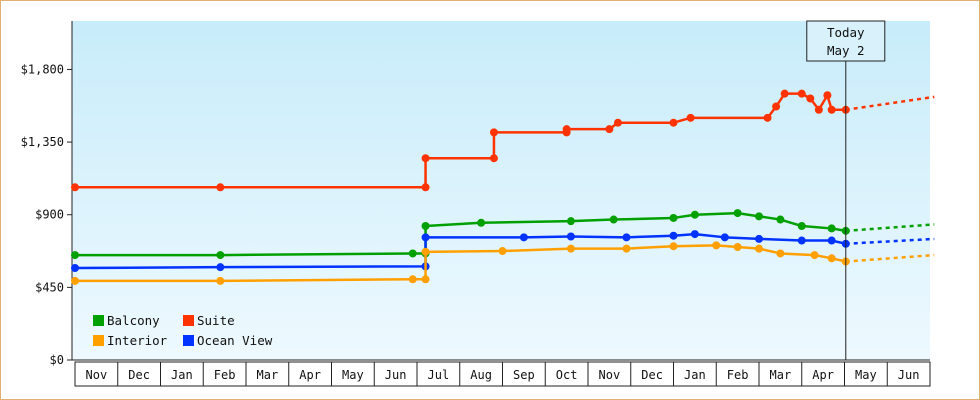 This screenshot has width=980, height=400. Describe the element at coordinates (235, 340) in the screenshot. I see `legend-label: Ocean View` at that location.